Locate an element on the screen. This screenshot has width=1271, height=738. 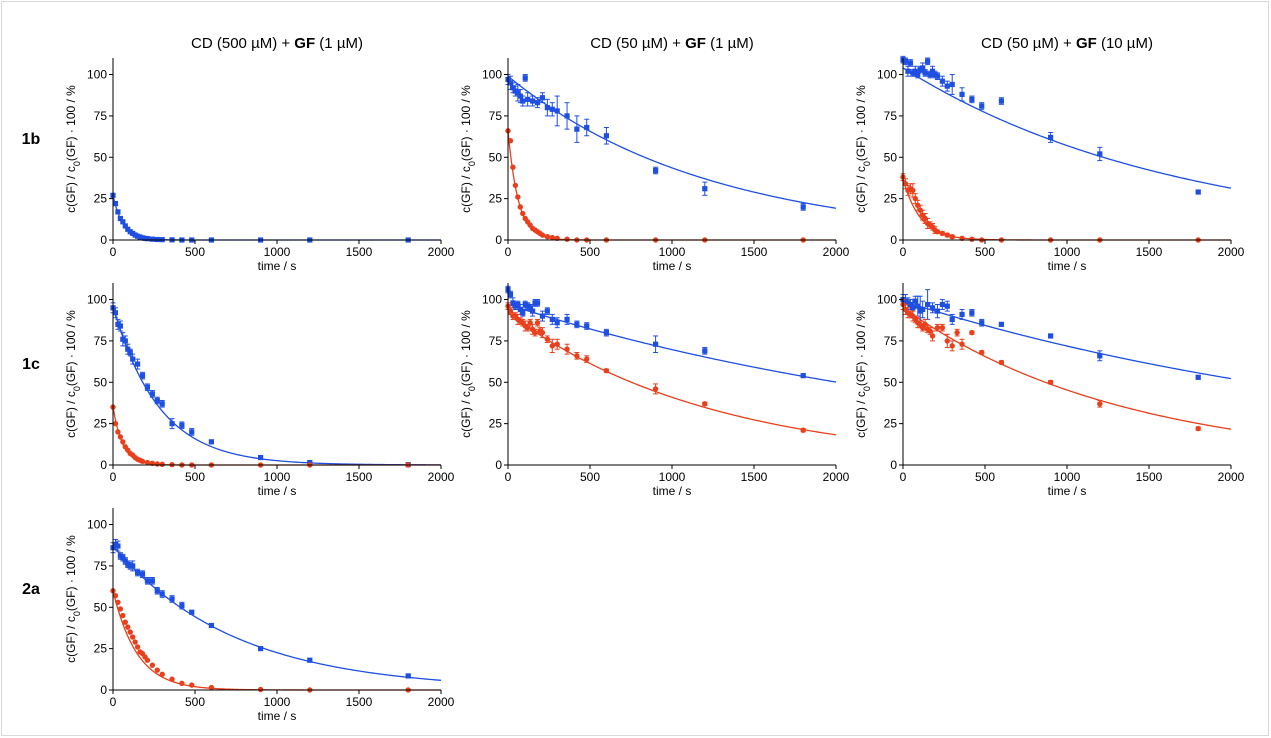
column-title: CD (50 µM) + GF (1 µM) is located at coordinates (672, 43).